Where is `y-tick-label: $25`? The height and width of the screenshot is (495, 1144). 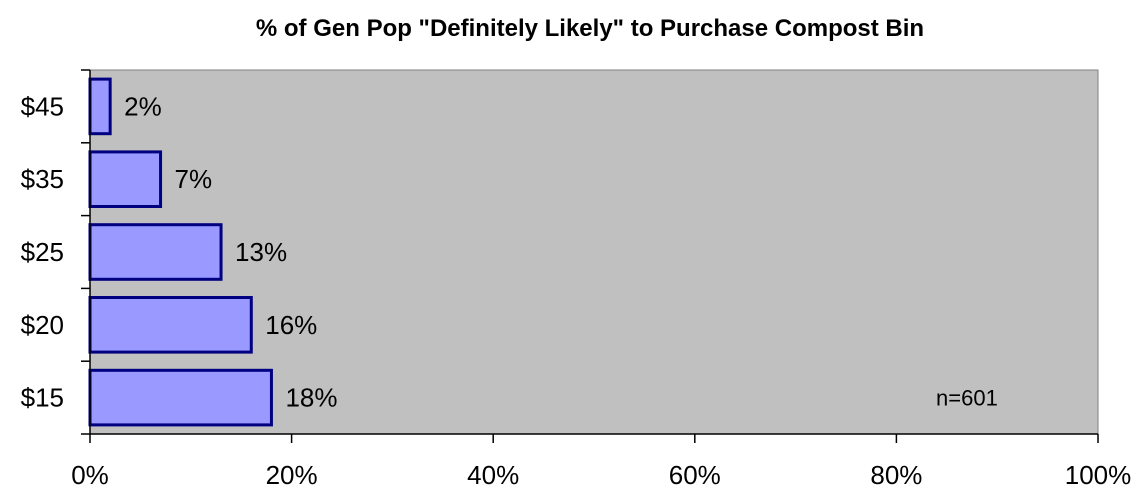
y-tick-label: $25 is located at coordinates (42, 252).